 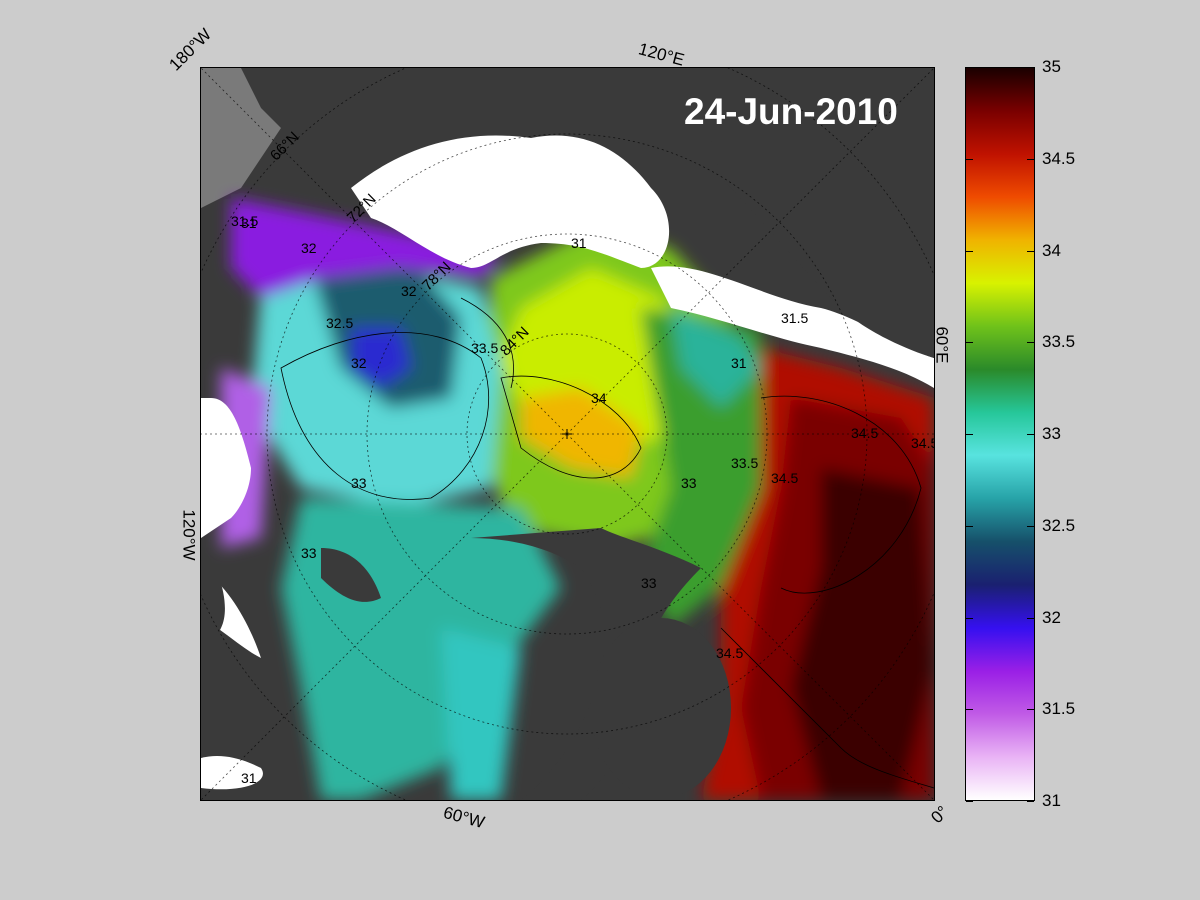 I want to click on colorbar-tick-label: 31.5, so click(x=1059, y=709).